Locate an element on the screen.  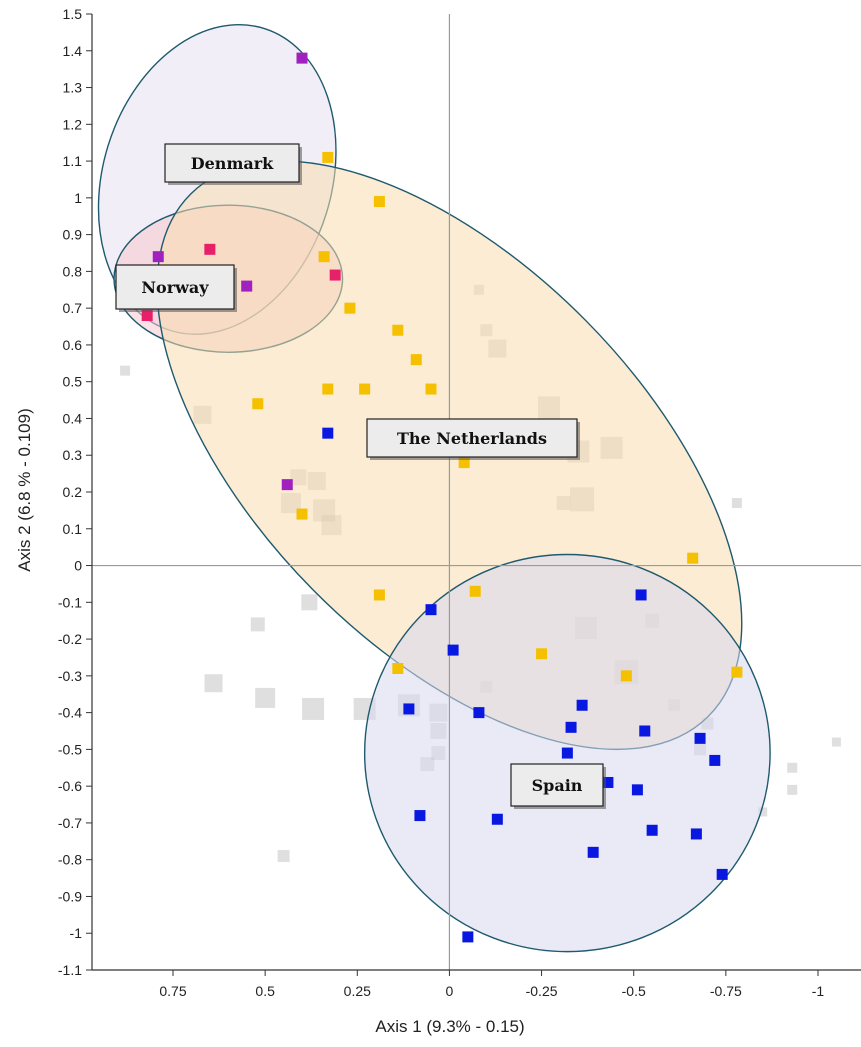
group-label: The Netherlands is located at coordinates (472, 438).